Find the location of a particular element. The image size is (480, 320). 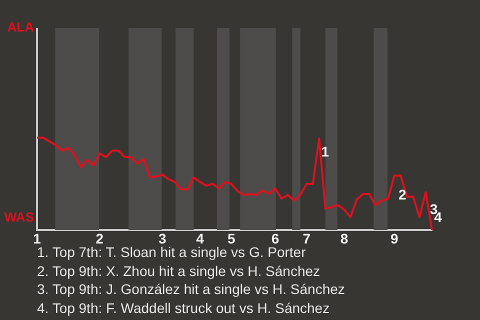

x-tick-label: 9 is located at coordinates (394, 238).